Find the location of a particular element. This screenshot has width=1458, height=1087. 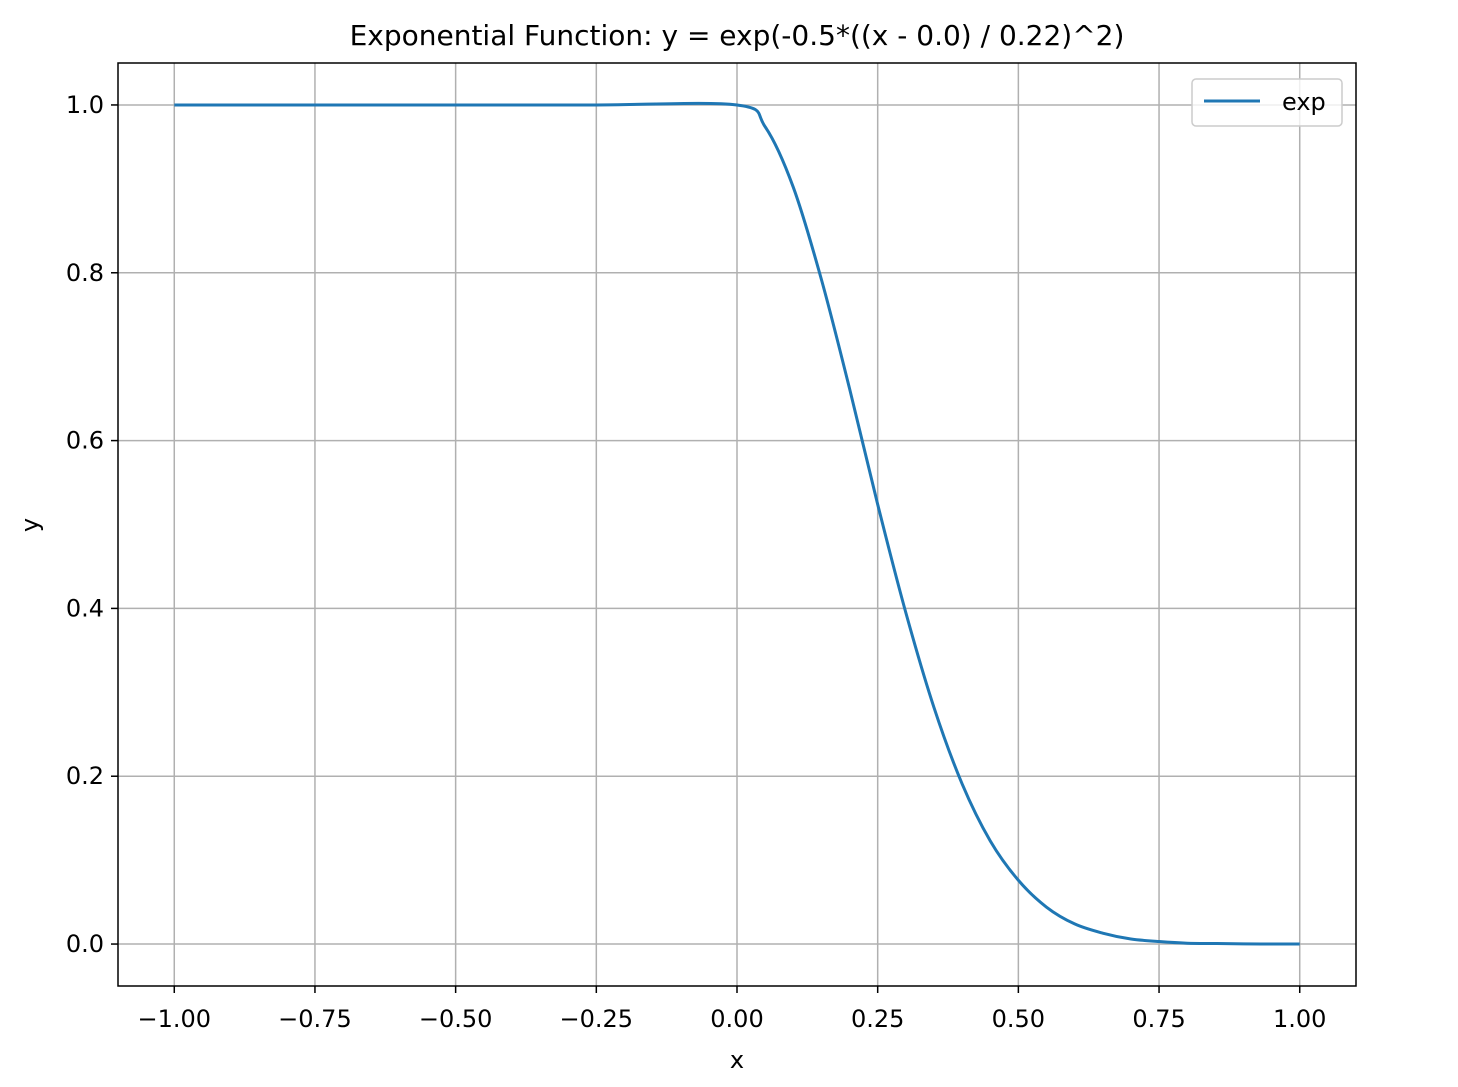

x-tick-label: 1.00 is located at coordinates (1299, 1019).